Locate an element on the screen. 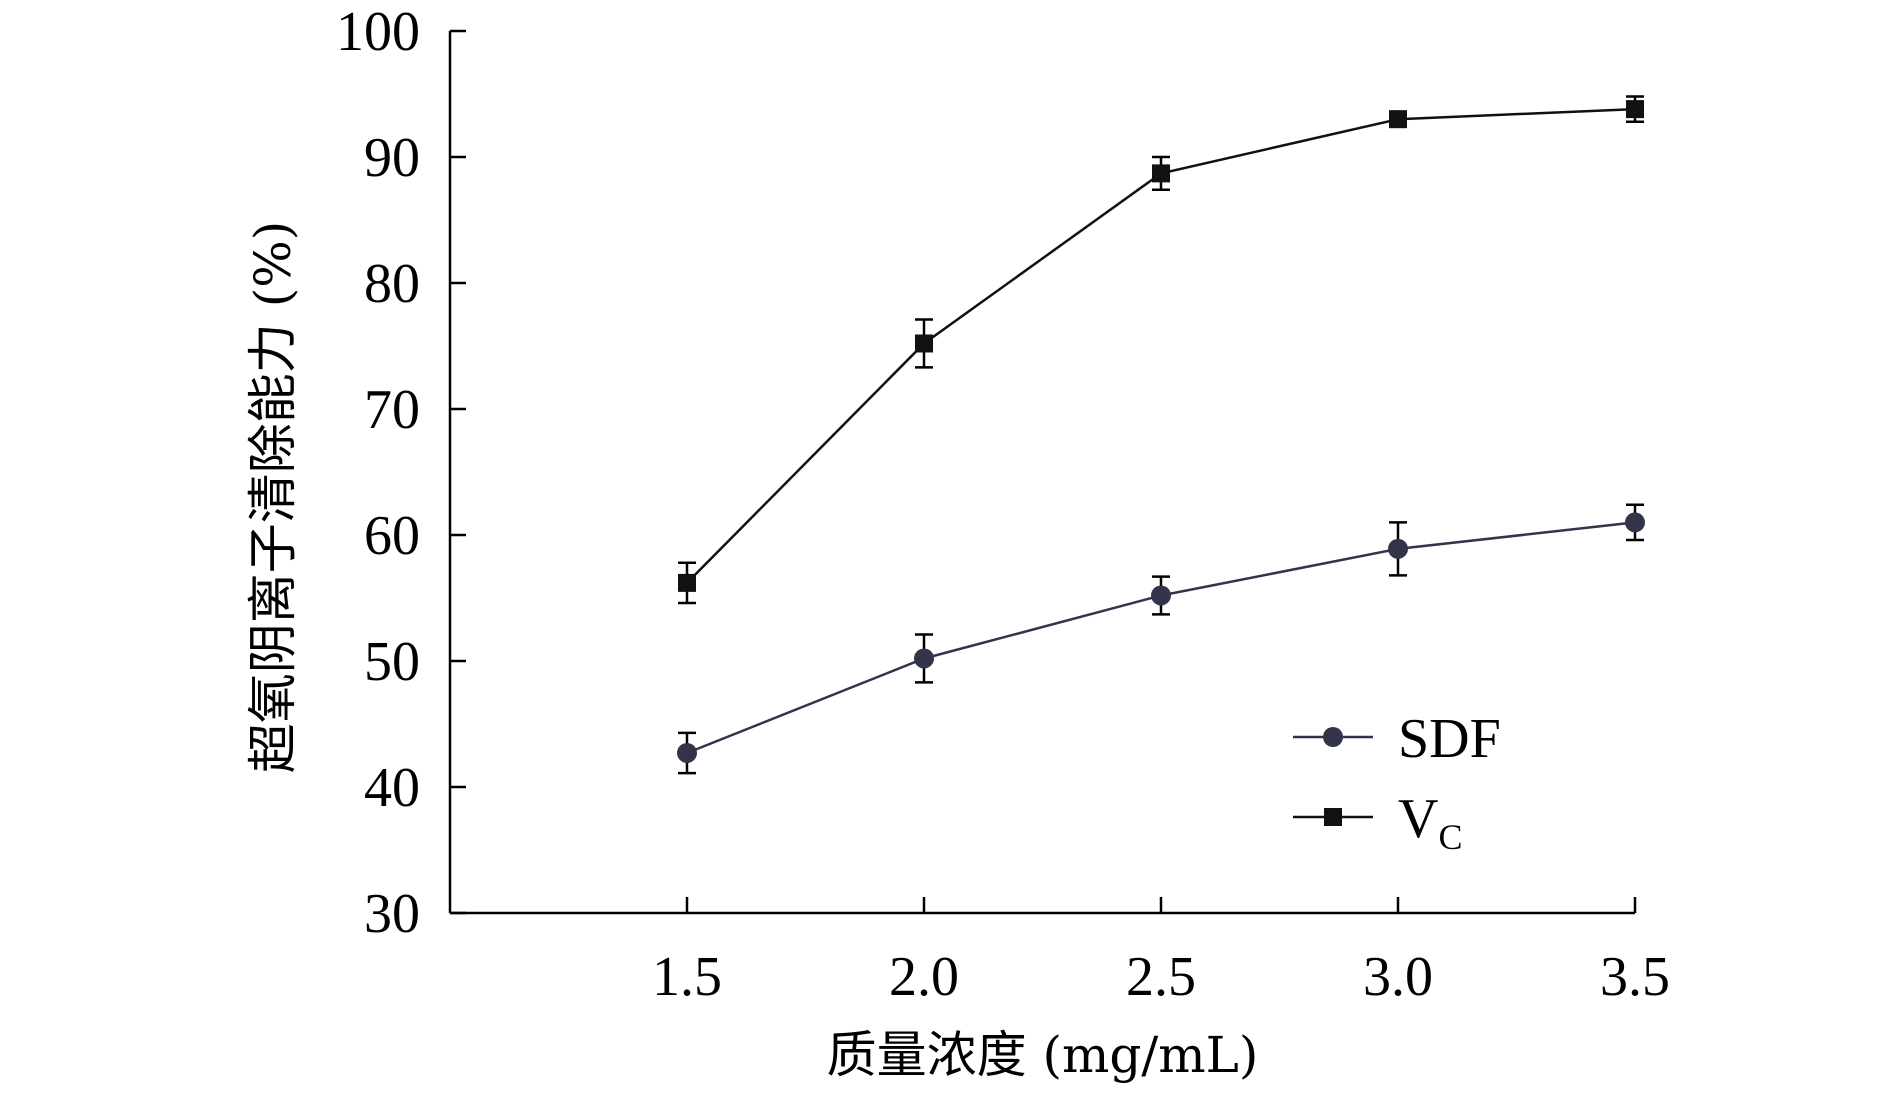 This screenshot has width=1890, height=1093. y-tick-label: 40 is located at coordinates (392, 788).